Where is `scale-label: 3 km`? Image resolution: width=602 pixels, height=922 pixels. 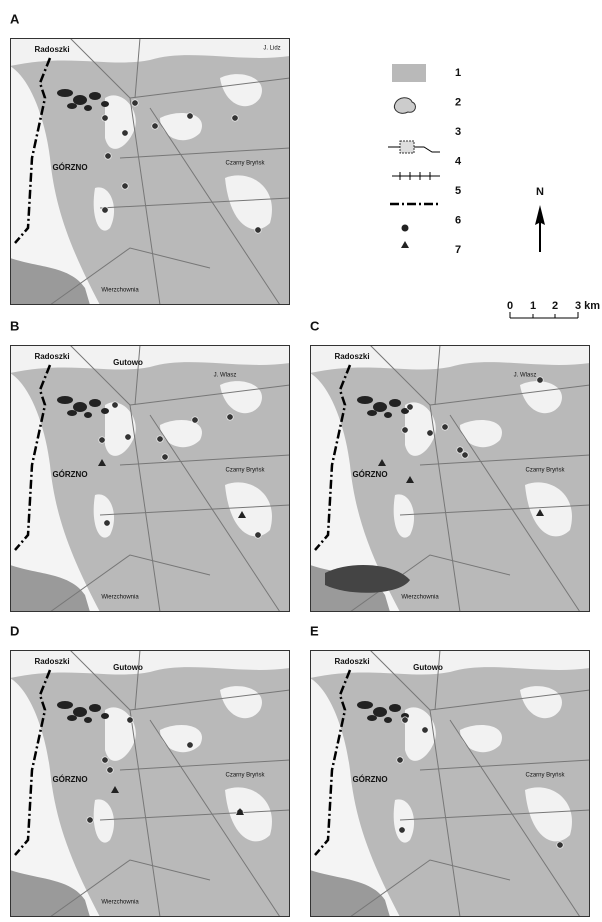 scale-label: 3 km is located at coordinates (587, 306).